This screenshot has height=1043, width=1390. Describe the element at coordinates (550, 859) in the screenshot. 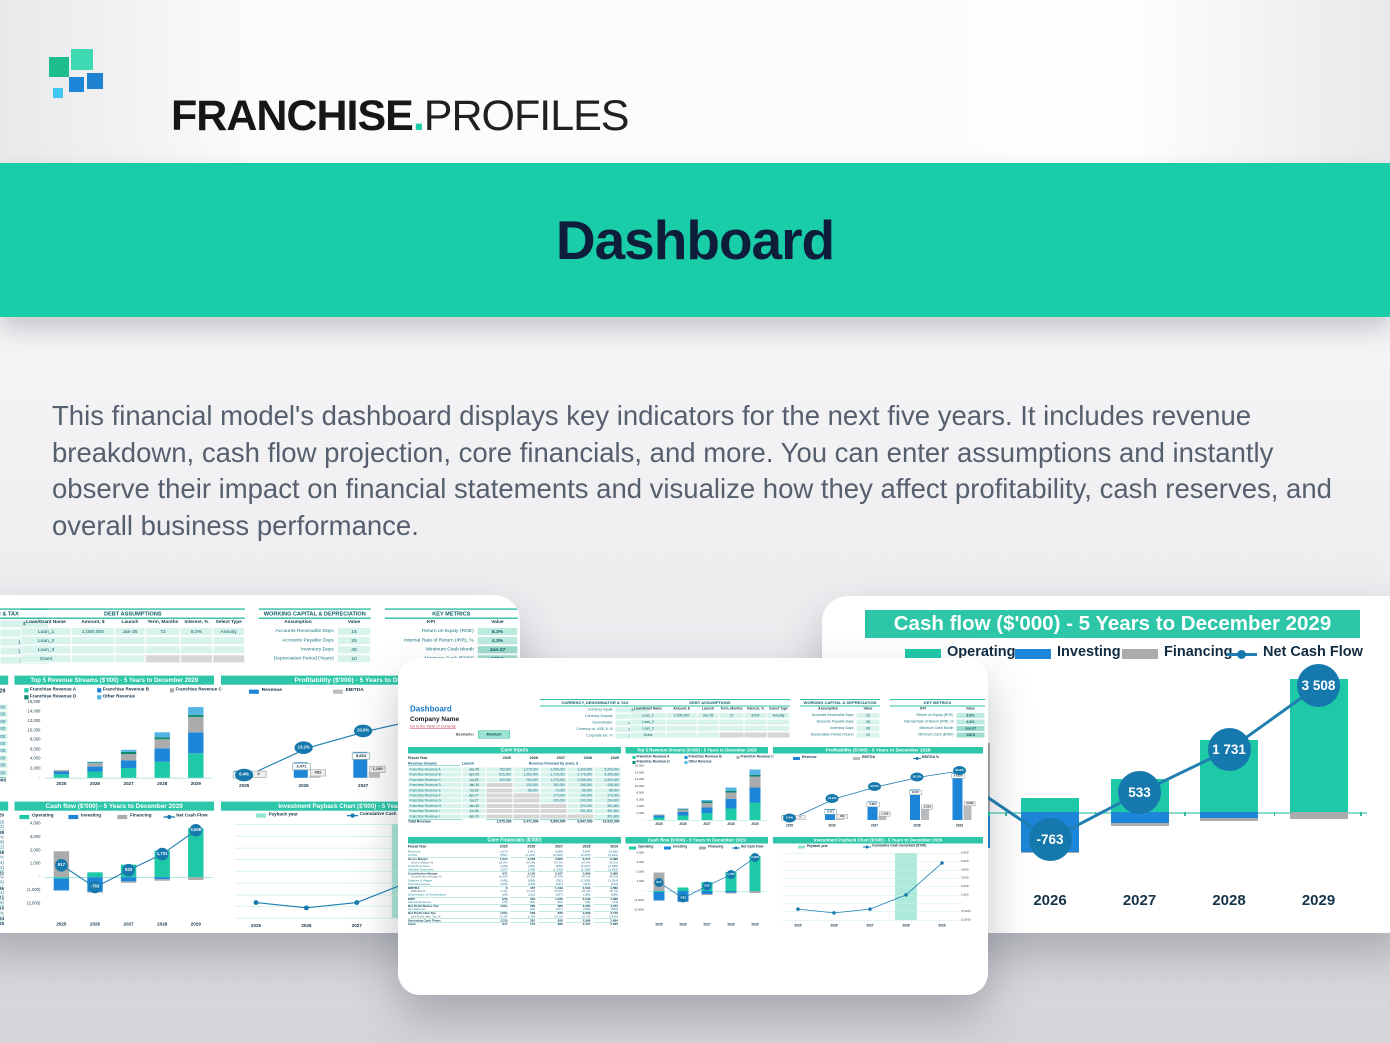

I see `fin-value: 3,805` at that location.